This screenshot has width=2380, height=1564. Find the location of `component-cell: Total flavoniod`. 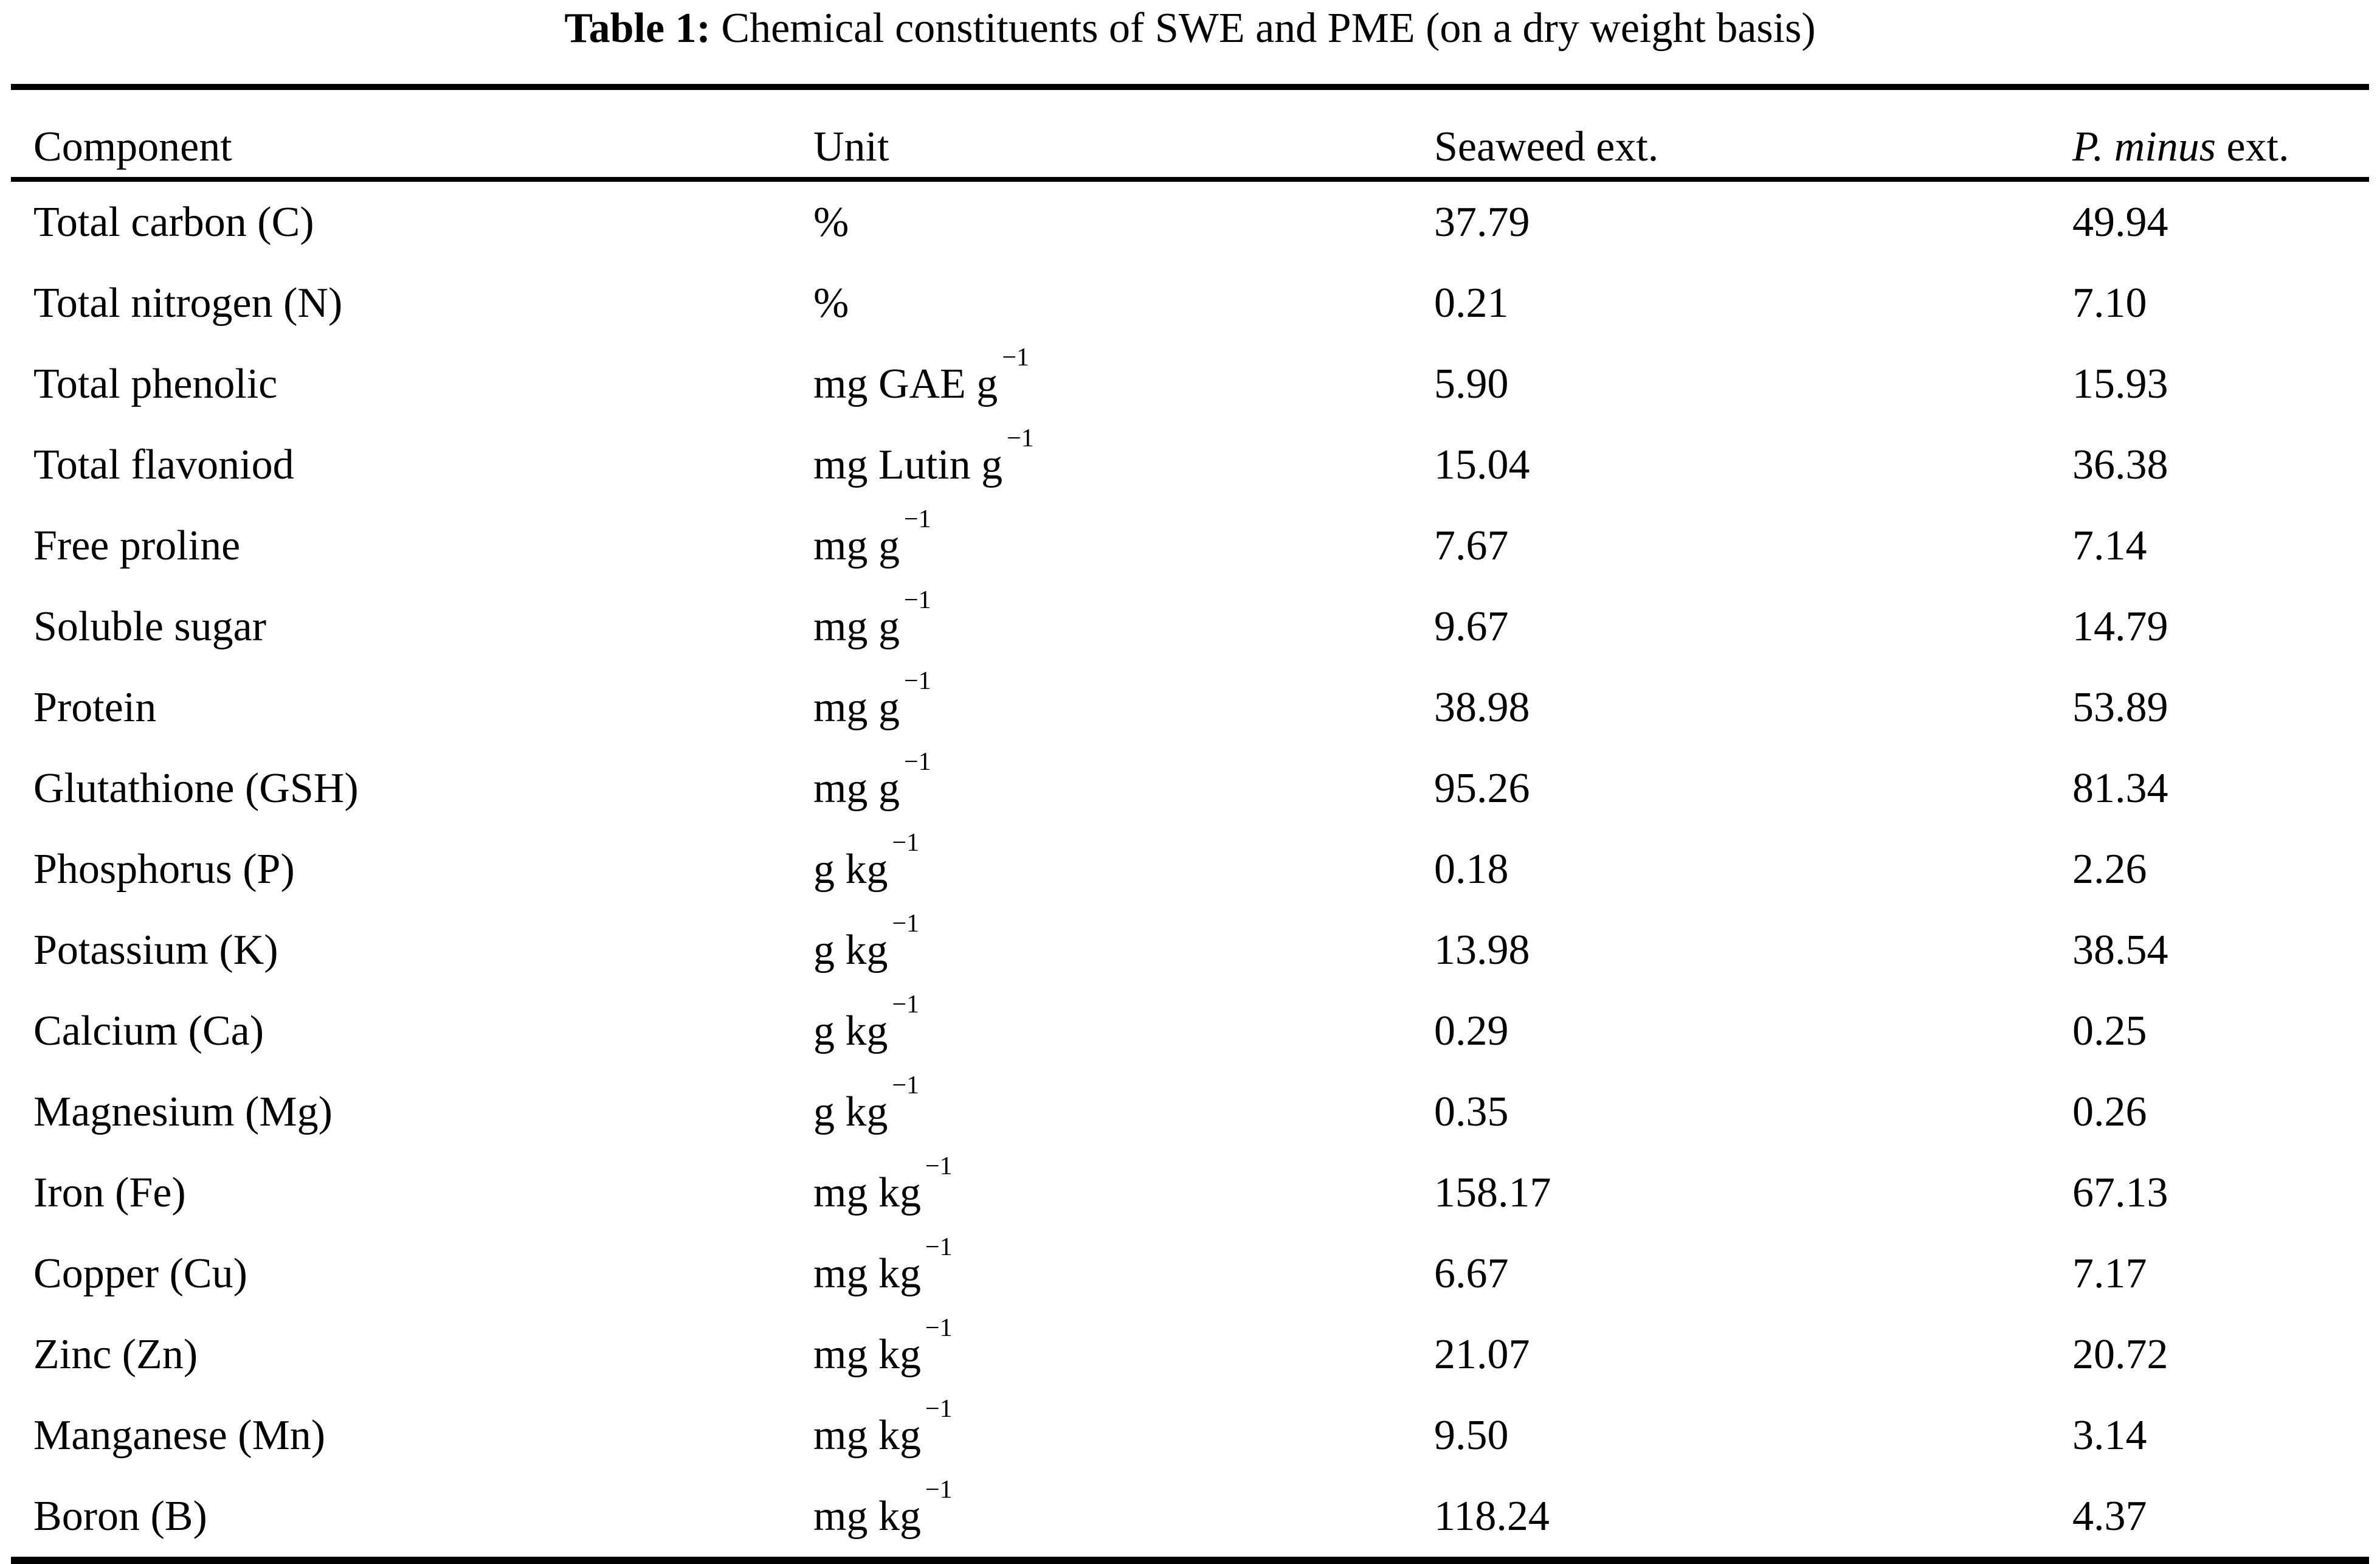

component-cell: Total flavoniod is located at coordinates (412, 464).